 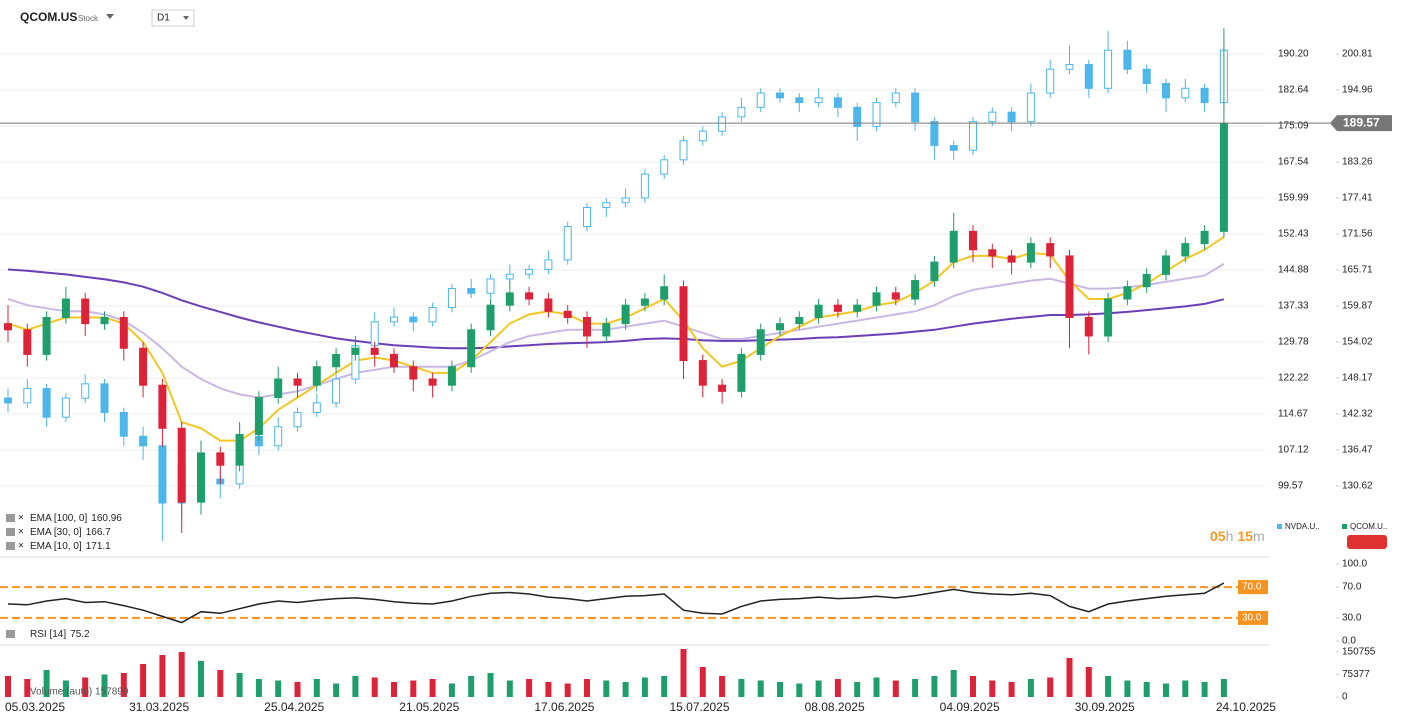 I want to click on y-tick-label: 159.99, so click(x=1293, y=198).